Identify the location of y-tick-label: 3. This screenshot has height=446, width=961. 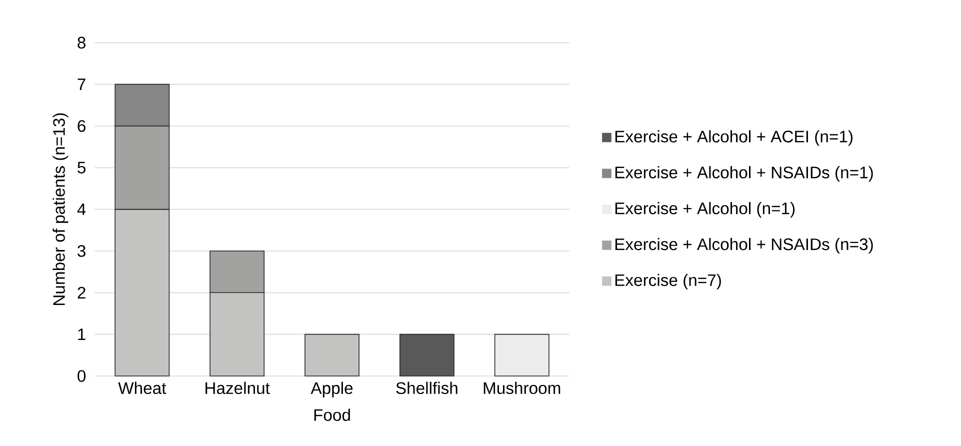
(82, 251).